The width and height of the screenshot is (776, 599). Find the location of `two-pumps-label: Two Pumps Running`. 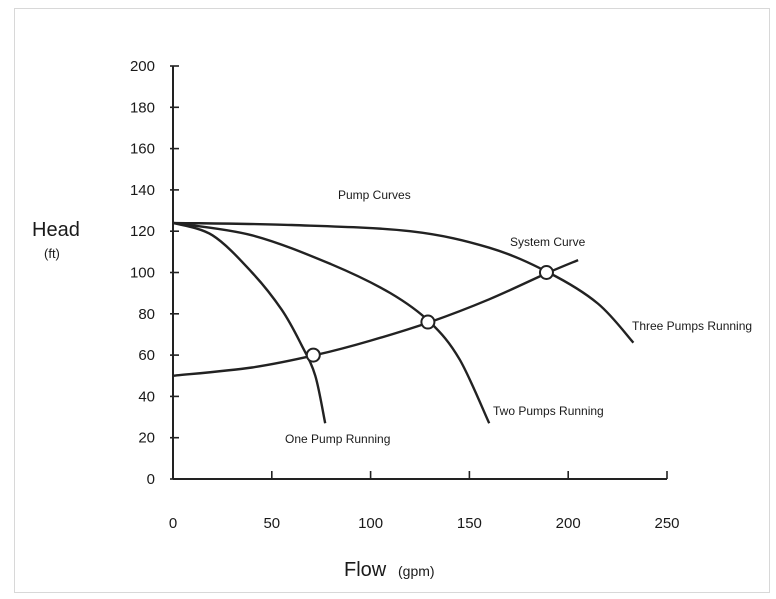

two-pumps-label: Two Pumps Running is located at coordinates (548, 411).